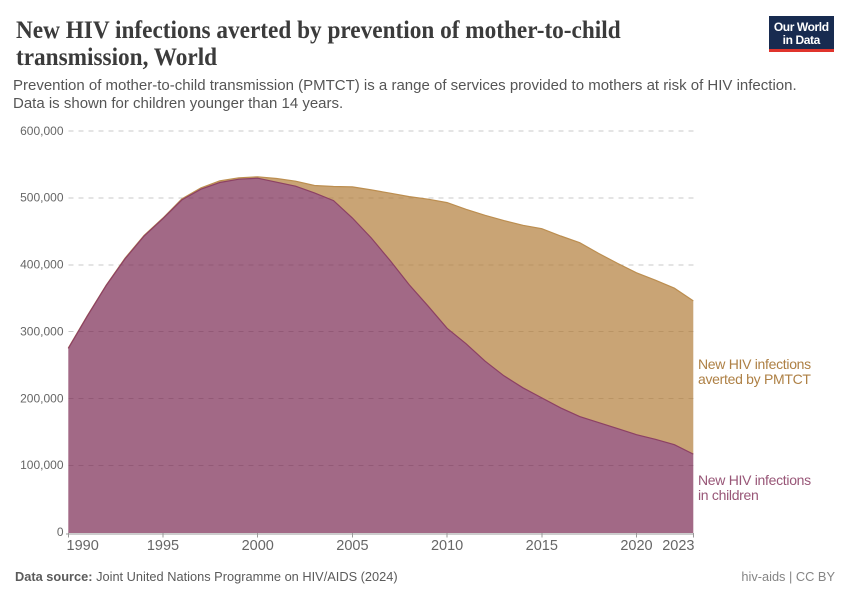  Describe the element at coordinates (60, 532) in the screenshot. I see `svg-text: 0` at that location.